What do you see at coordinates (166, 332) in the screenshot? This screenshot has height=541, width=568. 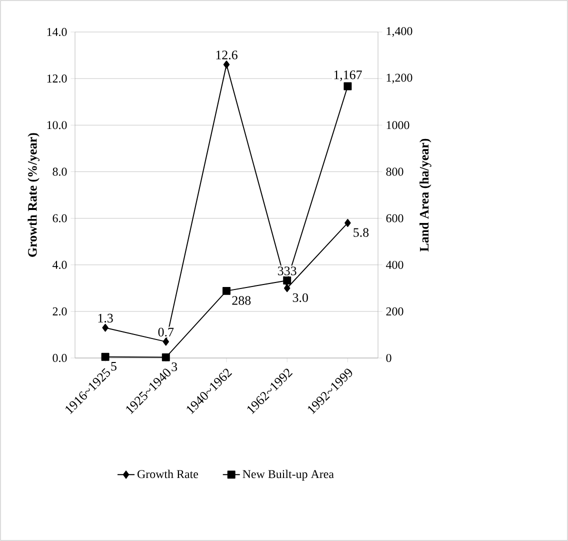 I see `data-label: 0.7` at bounding box center [166, 332].